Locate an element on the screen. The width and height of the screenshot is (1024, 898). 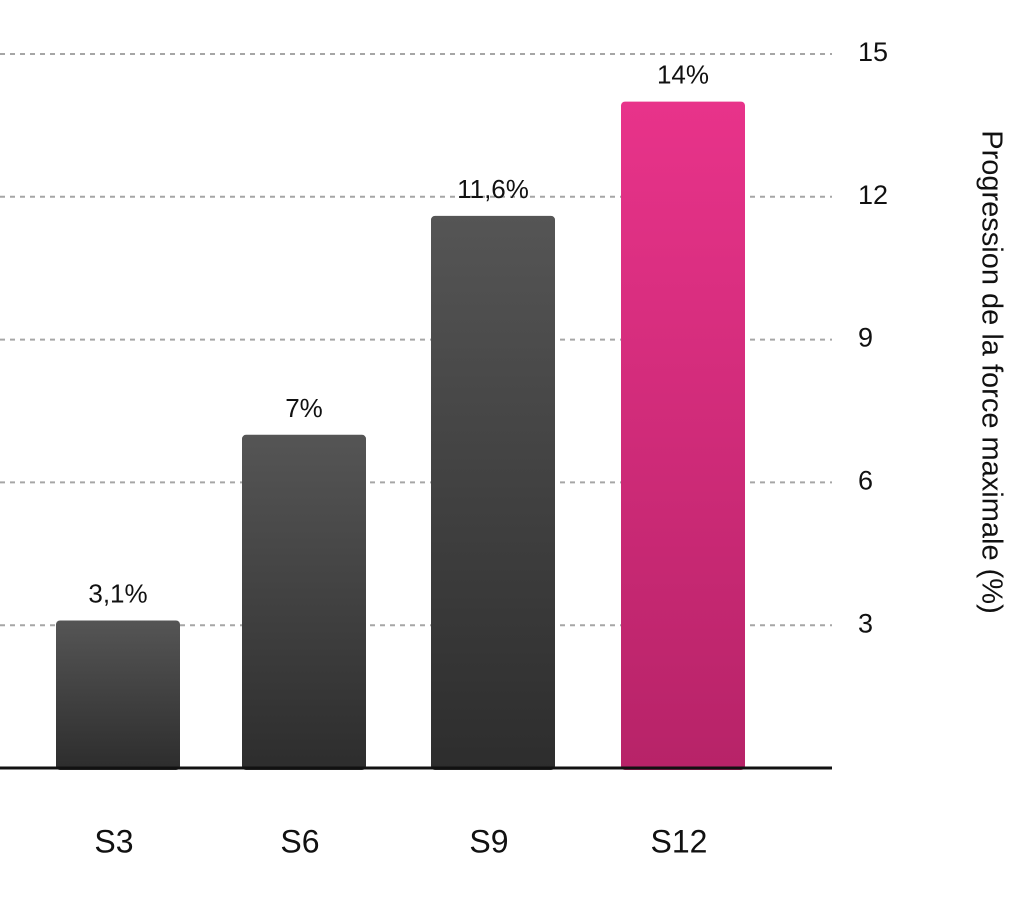
category-label-s3: S3 is located at coordinates (113, 841).